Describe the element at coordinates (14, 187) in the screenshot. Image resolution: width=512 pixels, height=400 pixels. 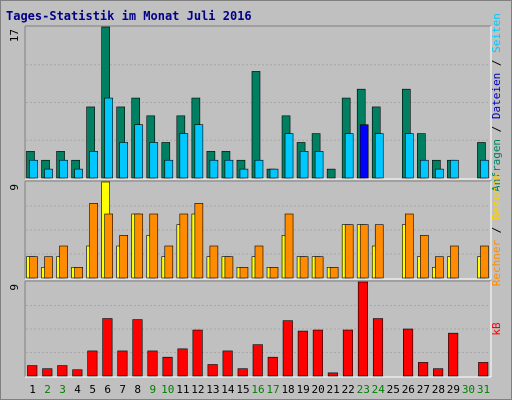
I see `y-max-label-middle: 9` at that location.